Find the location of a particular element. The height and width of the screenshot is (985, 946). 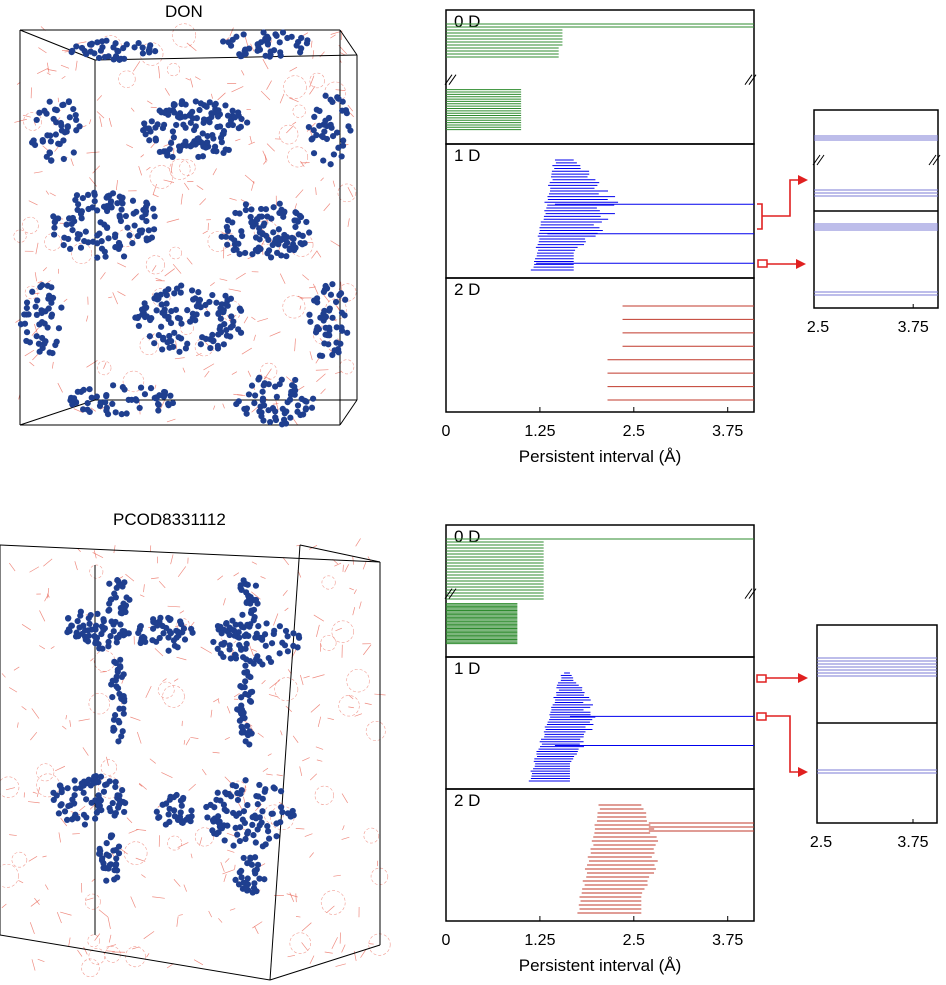

inset-x-tick-label: 3.75 is located at coordinates (913, 327).